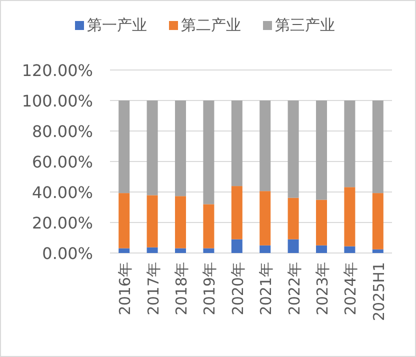 Image resolution: width=416 pixels, height=357 pixels. I want to click on x-tick-label: 2016年, so click(125, 289).